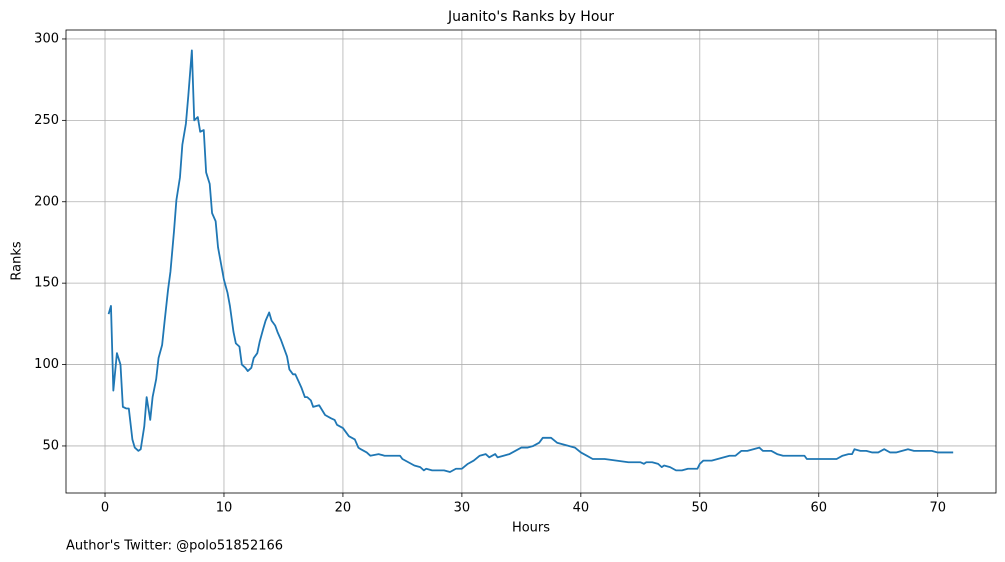 This screenshot has height=562, width=1005. Describe the element at coordinates (50, 445) in the screenshot. I see `y-tick-label: 50` at that location.